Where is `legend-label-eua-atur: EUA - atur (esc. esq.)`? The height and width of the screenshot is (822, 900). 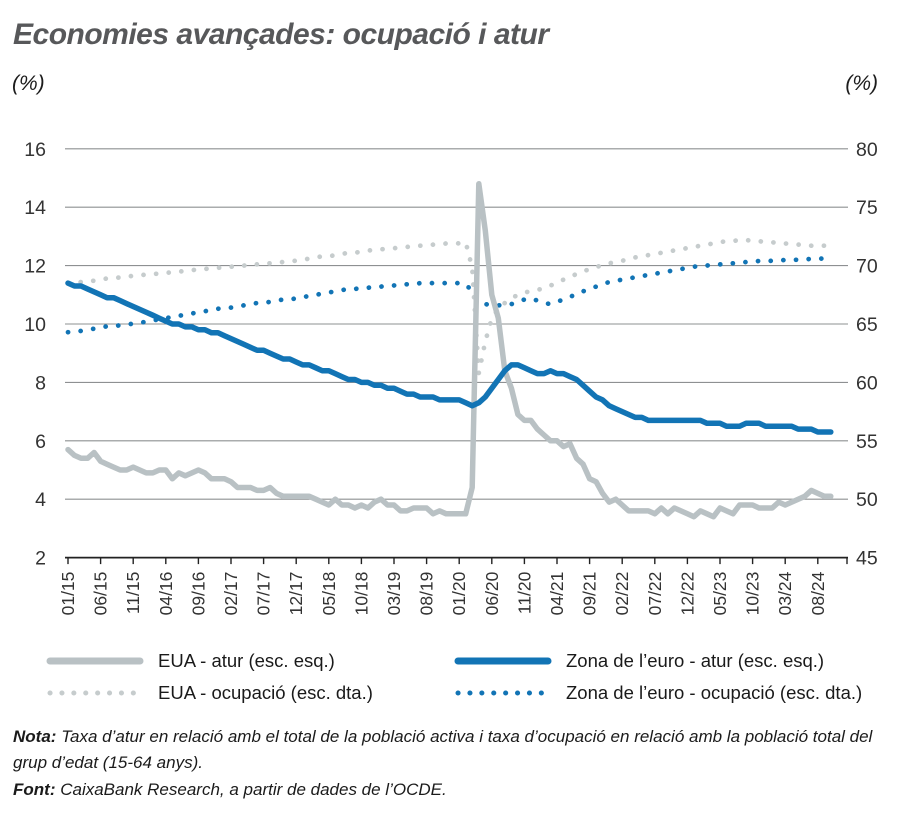
legend-label-eua-atur: EUA - atur (esc. esq.) is located at coordinates (246, 660).